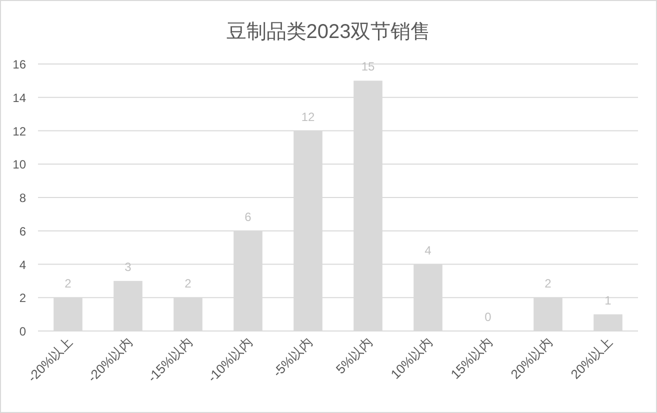 The height and width of the screenshot is (413, 657). I want to click on x-tick-label: 15%以内, so click(472, 358).